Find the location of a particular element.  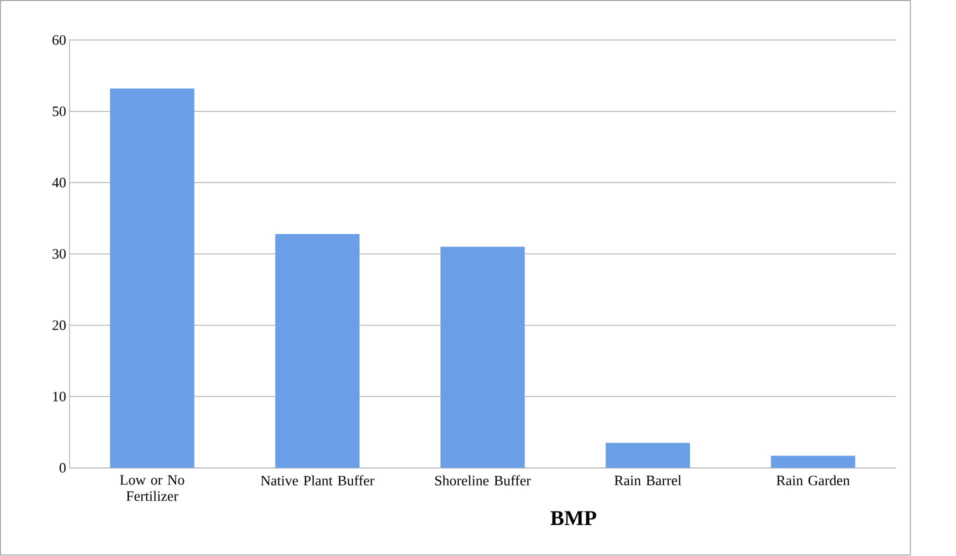

x-tick-label: Shoreline Buffer is located at coordinates (483, 480).